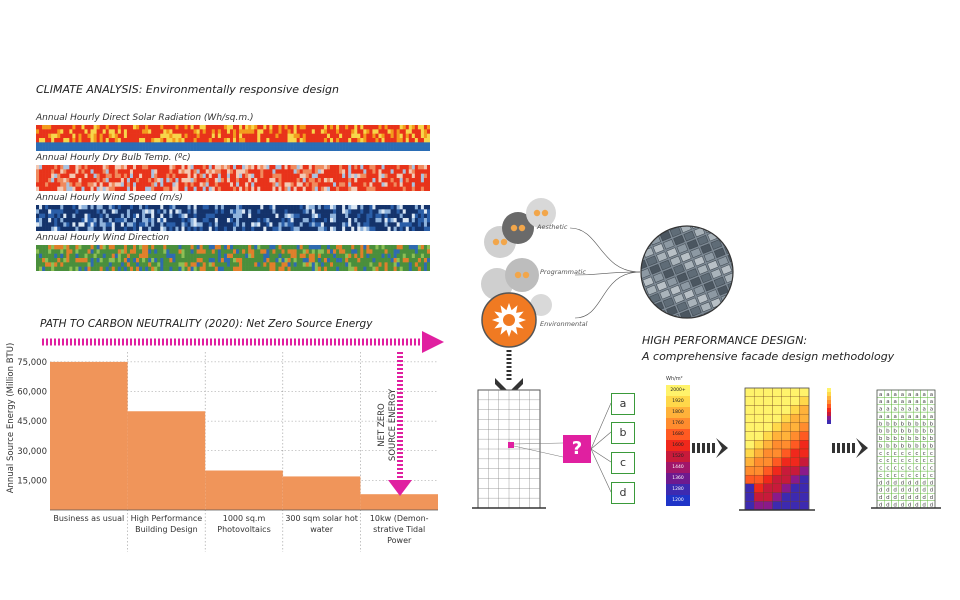 This screenshot has width=960, height=600. Describe the element at coordinates (687, 272) in the screenshot. I see `facade-photo-border` at that location.